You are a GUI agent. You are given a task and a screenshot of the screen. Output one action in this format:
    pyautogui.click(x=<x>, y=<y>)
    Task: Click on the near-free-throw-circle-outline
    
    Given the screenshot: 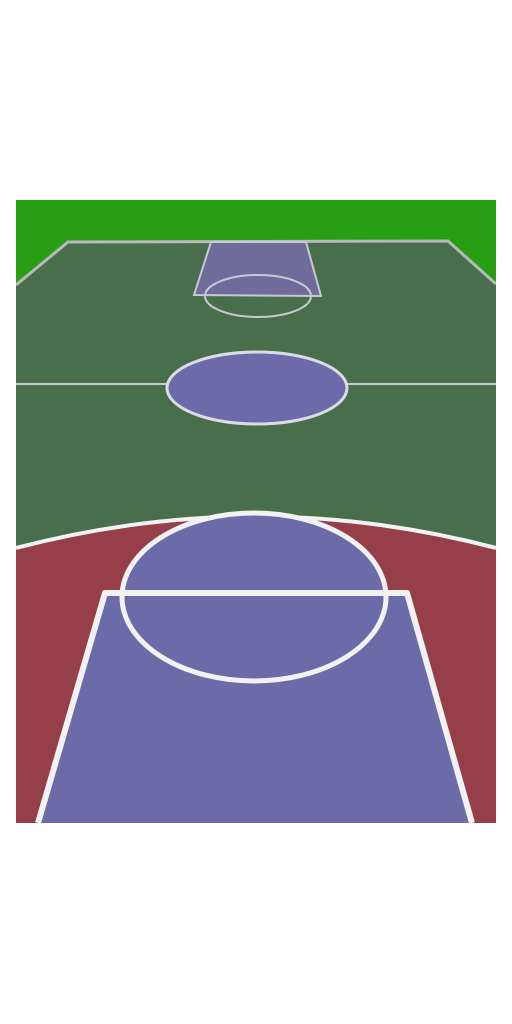 What is the action you would take?
    pyautogui.click(x=254, y=597)
    